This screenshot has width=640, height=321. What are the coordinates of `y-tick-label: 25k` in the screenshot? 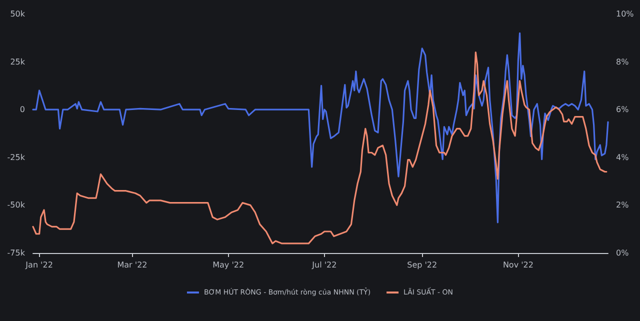 It's located at (18, 61).